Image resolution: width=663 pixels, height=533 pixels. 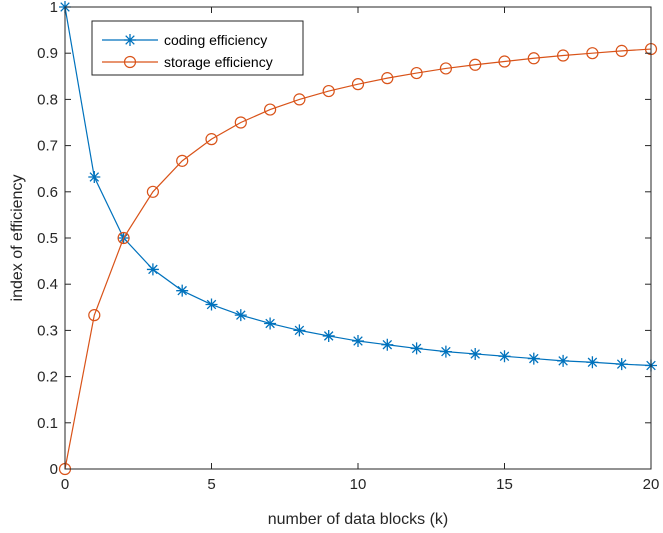 What do you see at coordinates (211, 484) in the screenshot?
I see `x-tick-label: 5` at bounding box center [211, 484].